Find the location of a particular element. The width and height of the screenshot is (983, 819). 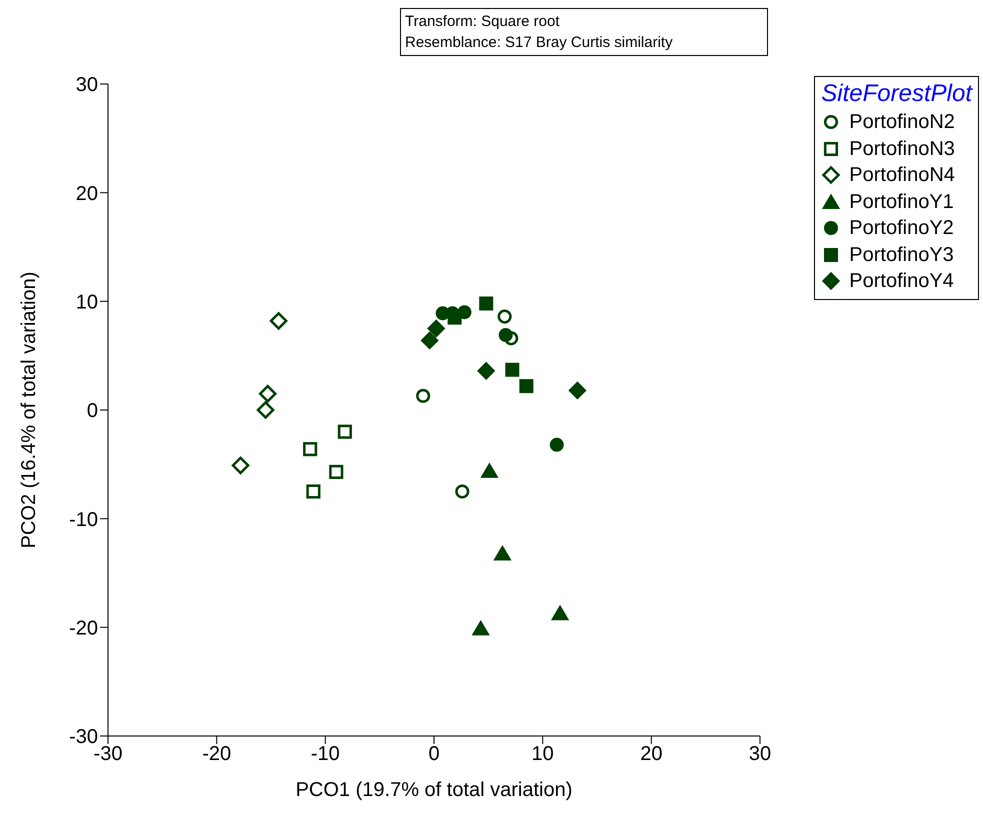

x-tick-label: 30 is located at coordinates (760, 754).